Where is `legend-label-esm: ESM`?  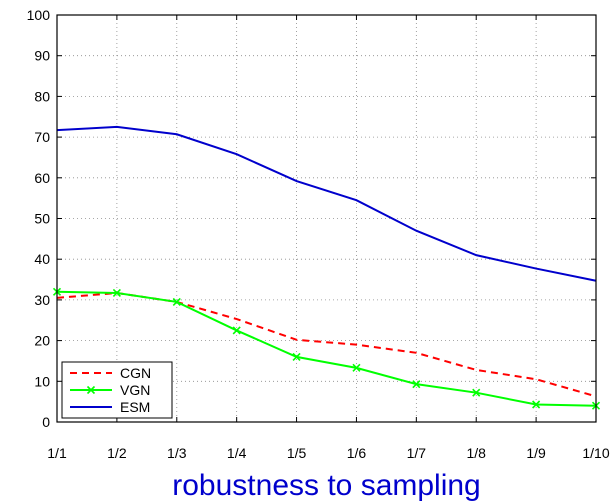 legend-label-esm: ESM is located at coordinates (135, 407).